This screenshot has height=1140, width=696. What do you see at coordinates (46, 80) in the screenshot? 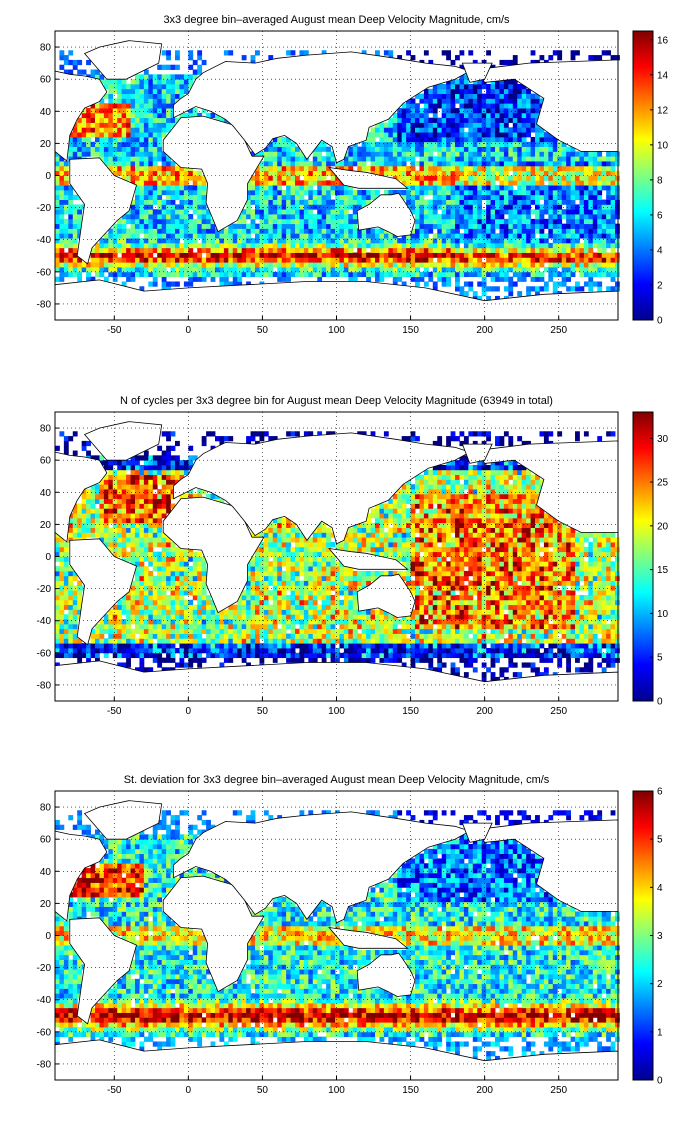
I see `y-tick-label: 60` at bounding box center [46, 80].